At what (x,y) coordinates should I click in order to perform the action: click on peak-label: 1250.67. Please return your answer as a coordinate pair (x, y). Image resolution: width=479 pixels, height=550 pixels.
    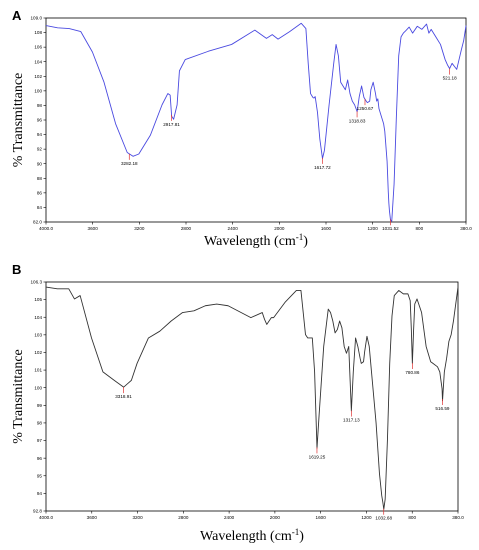
    Looking at the image, I should click on (365, 108).